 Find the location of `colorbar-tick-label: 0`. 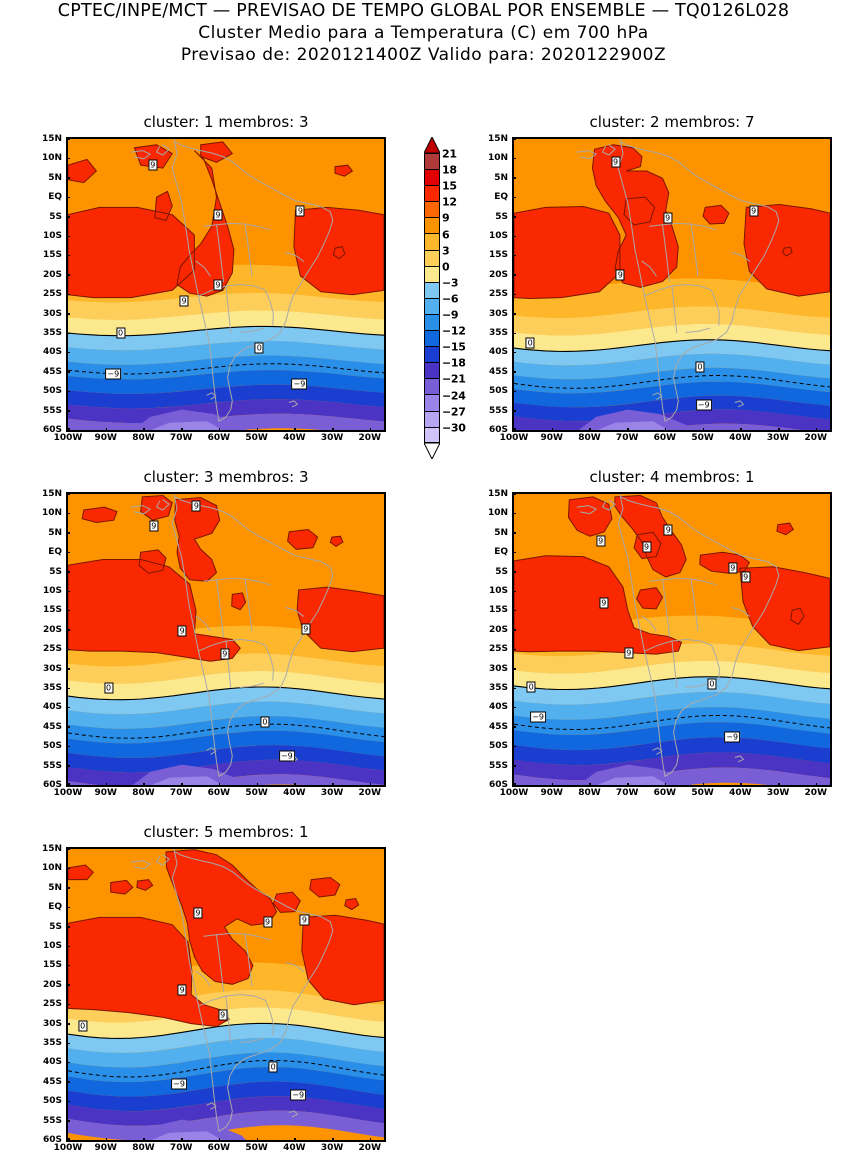

colorbar-tick-label: 0 is located at coordinates (446, 267).